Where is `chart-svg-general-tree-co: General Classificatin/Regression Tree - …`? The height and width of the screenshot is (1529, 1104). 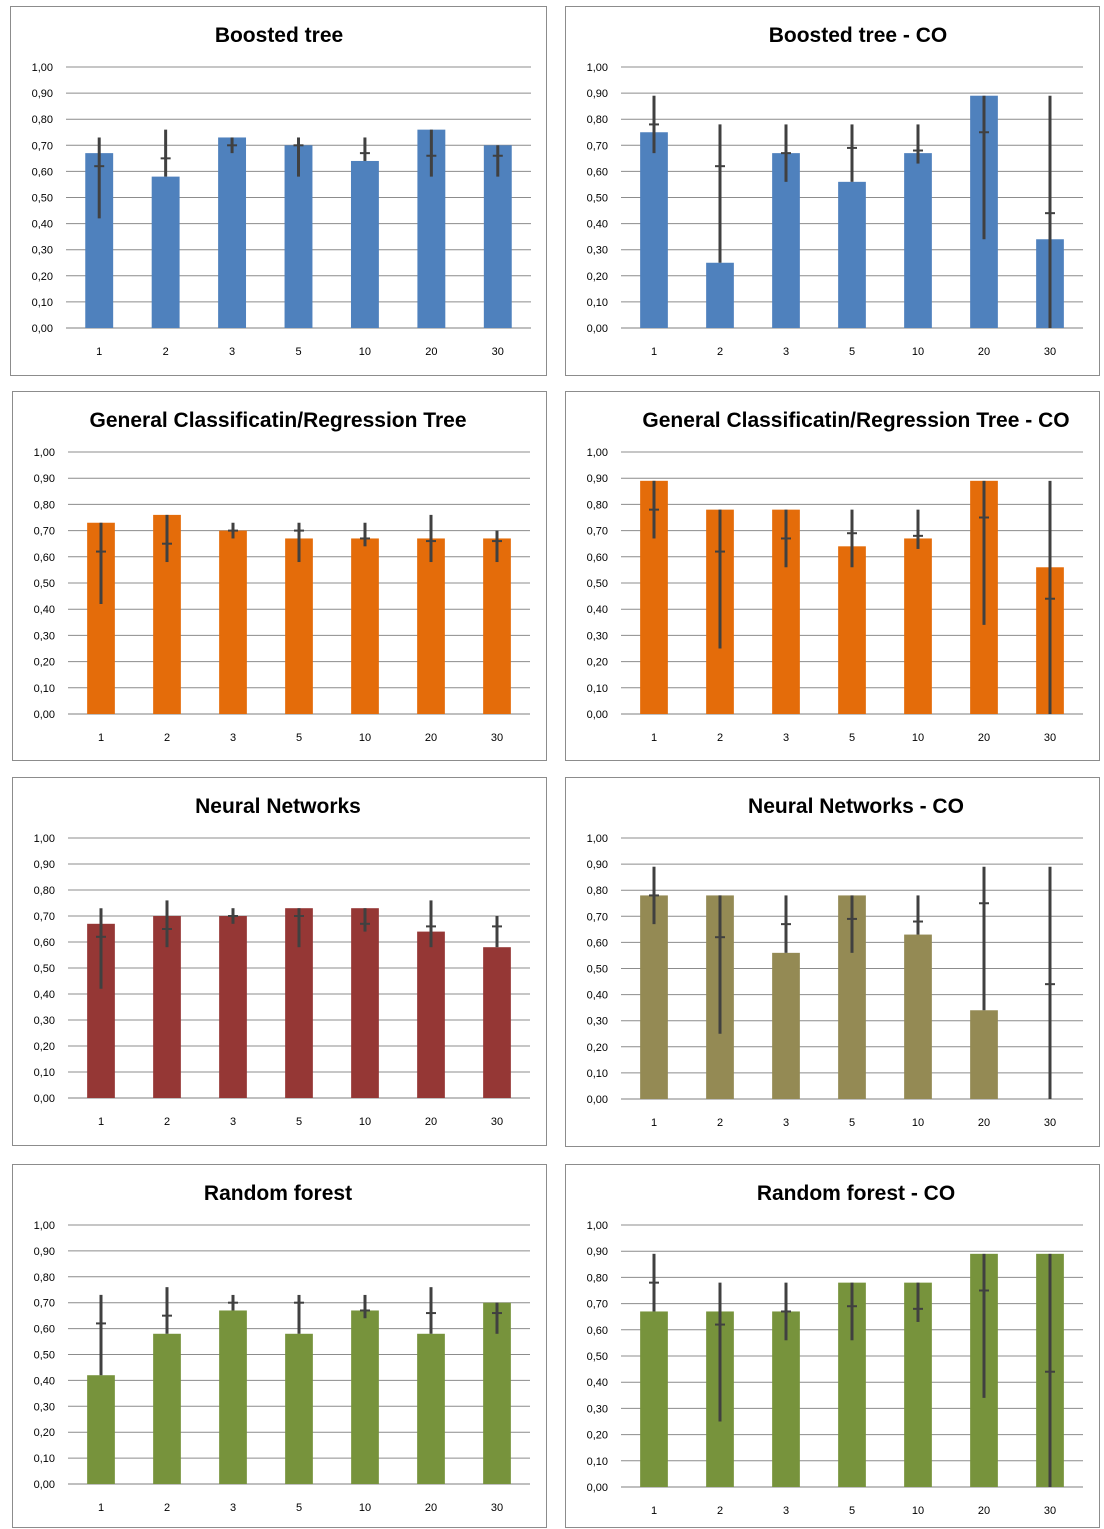
chart-svg-general-tree-co: General Classificatin/Regression Tree - … is located at coordinates (835, 576).